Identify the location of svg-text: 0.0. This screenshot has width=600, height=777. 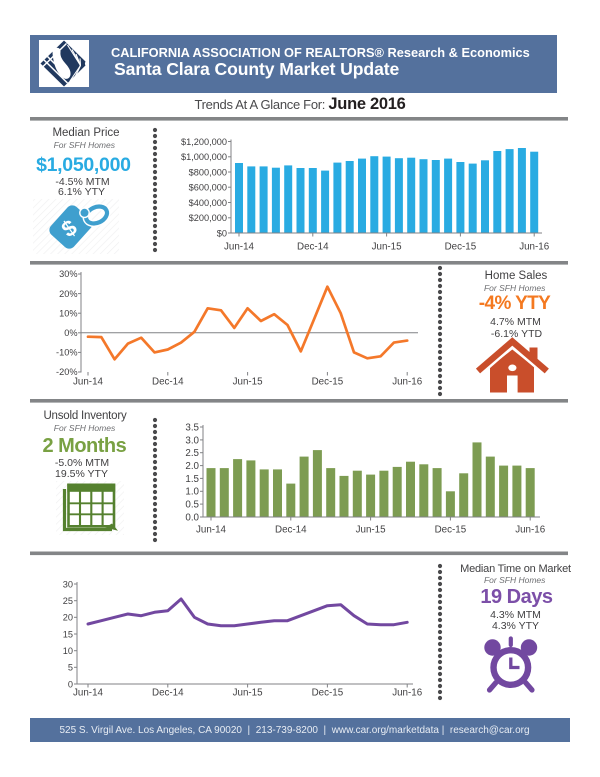
(192, 517).